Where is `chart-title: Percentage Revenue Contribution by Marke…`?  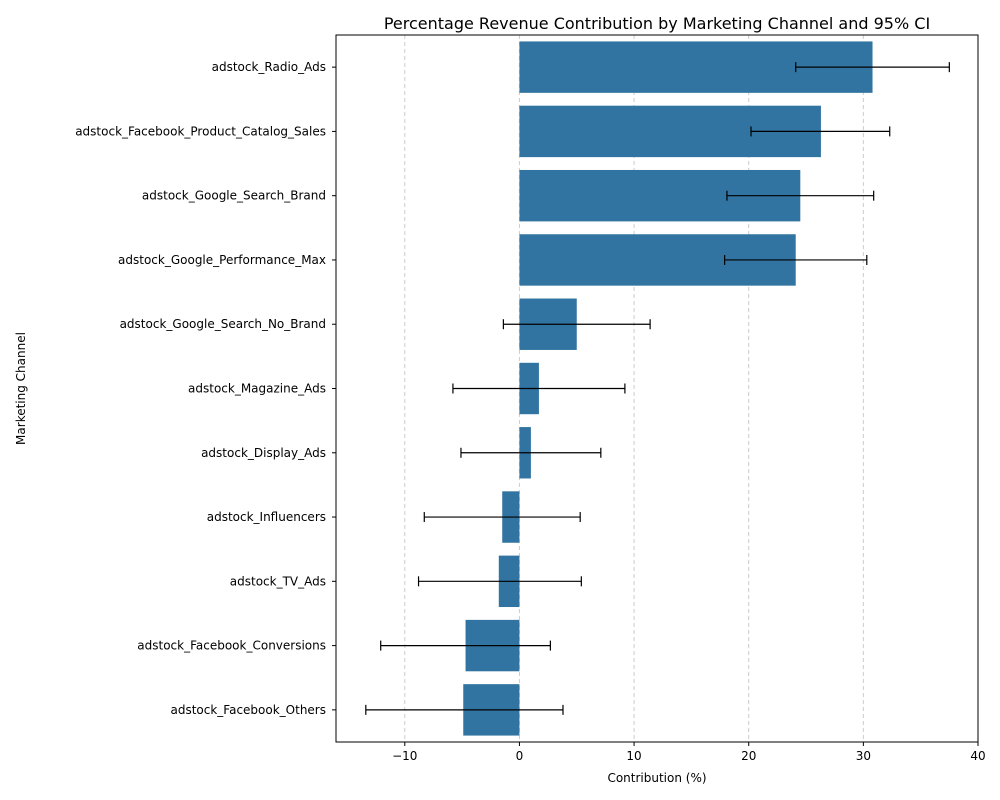 chart-title: Percentage Revenue Contribution by Marke… is located at coordinates (657, 23).